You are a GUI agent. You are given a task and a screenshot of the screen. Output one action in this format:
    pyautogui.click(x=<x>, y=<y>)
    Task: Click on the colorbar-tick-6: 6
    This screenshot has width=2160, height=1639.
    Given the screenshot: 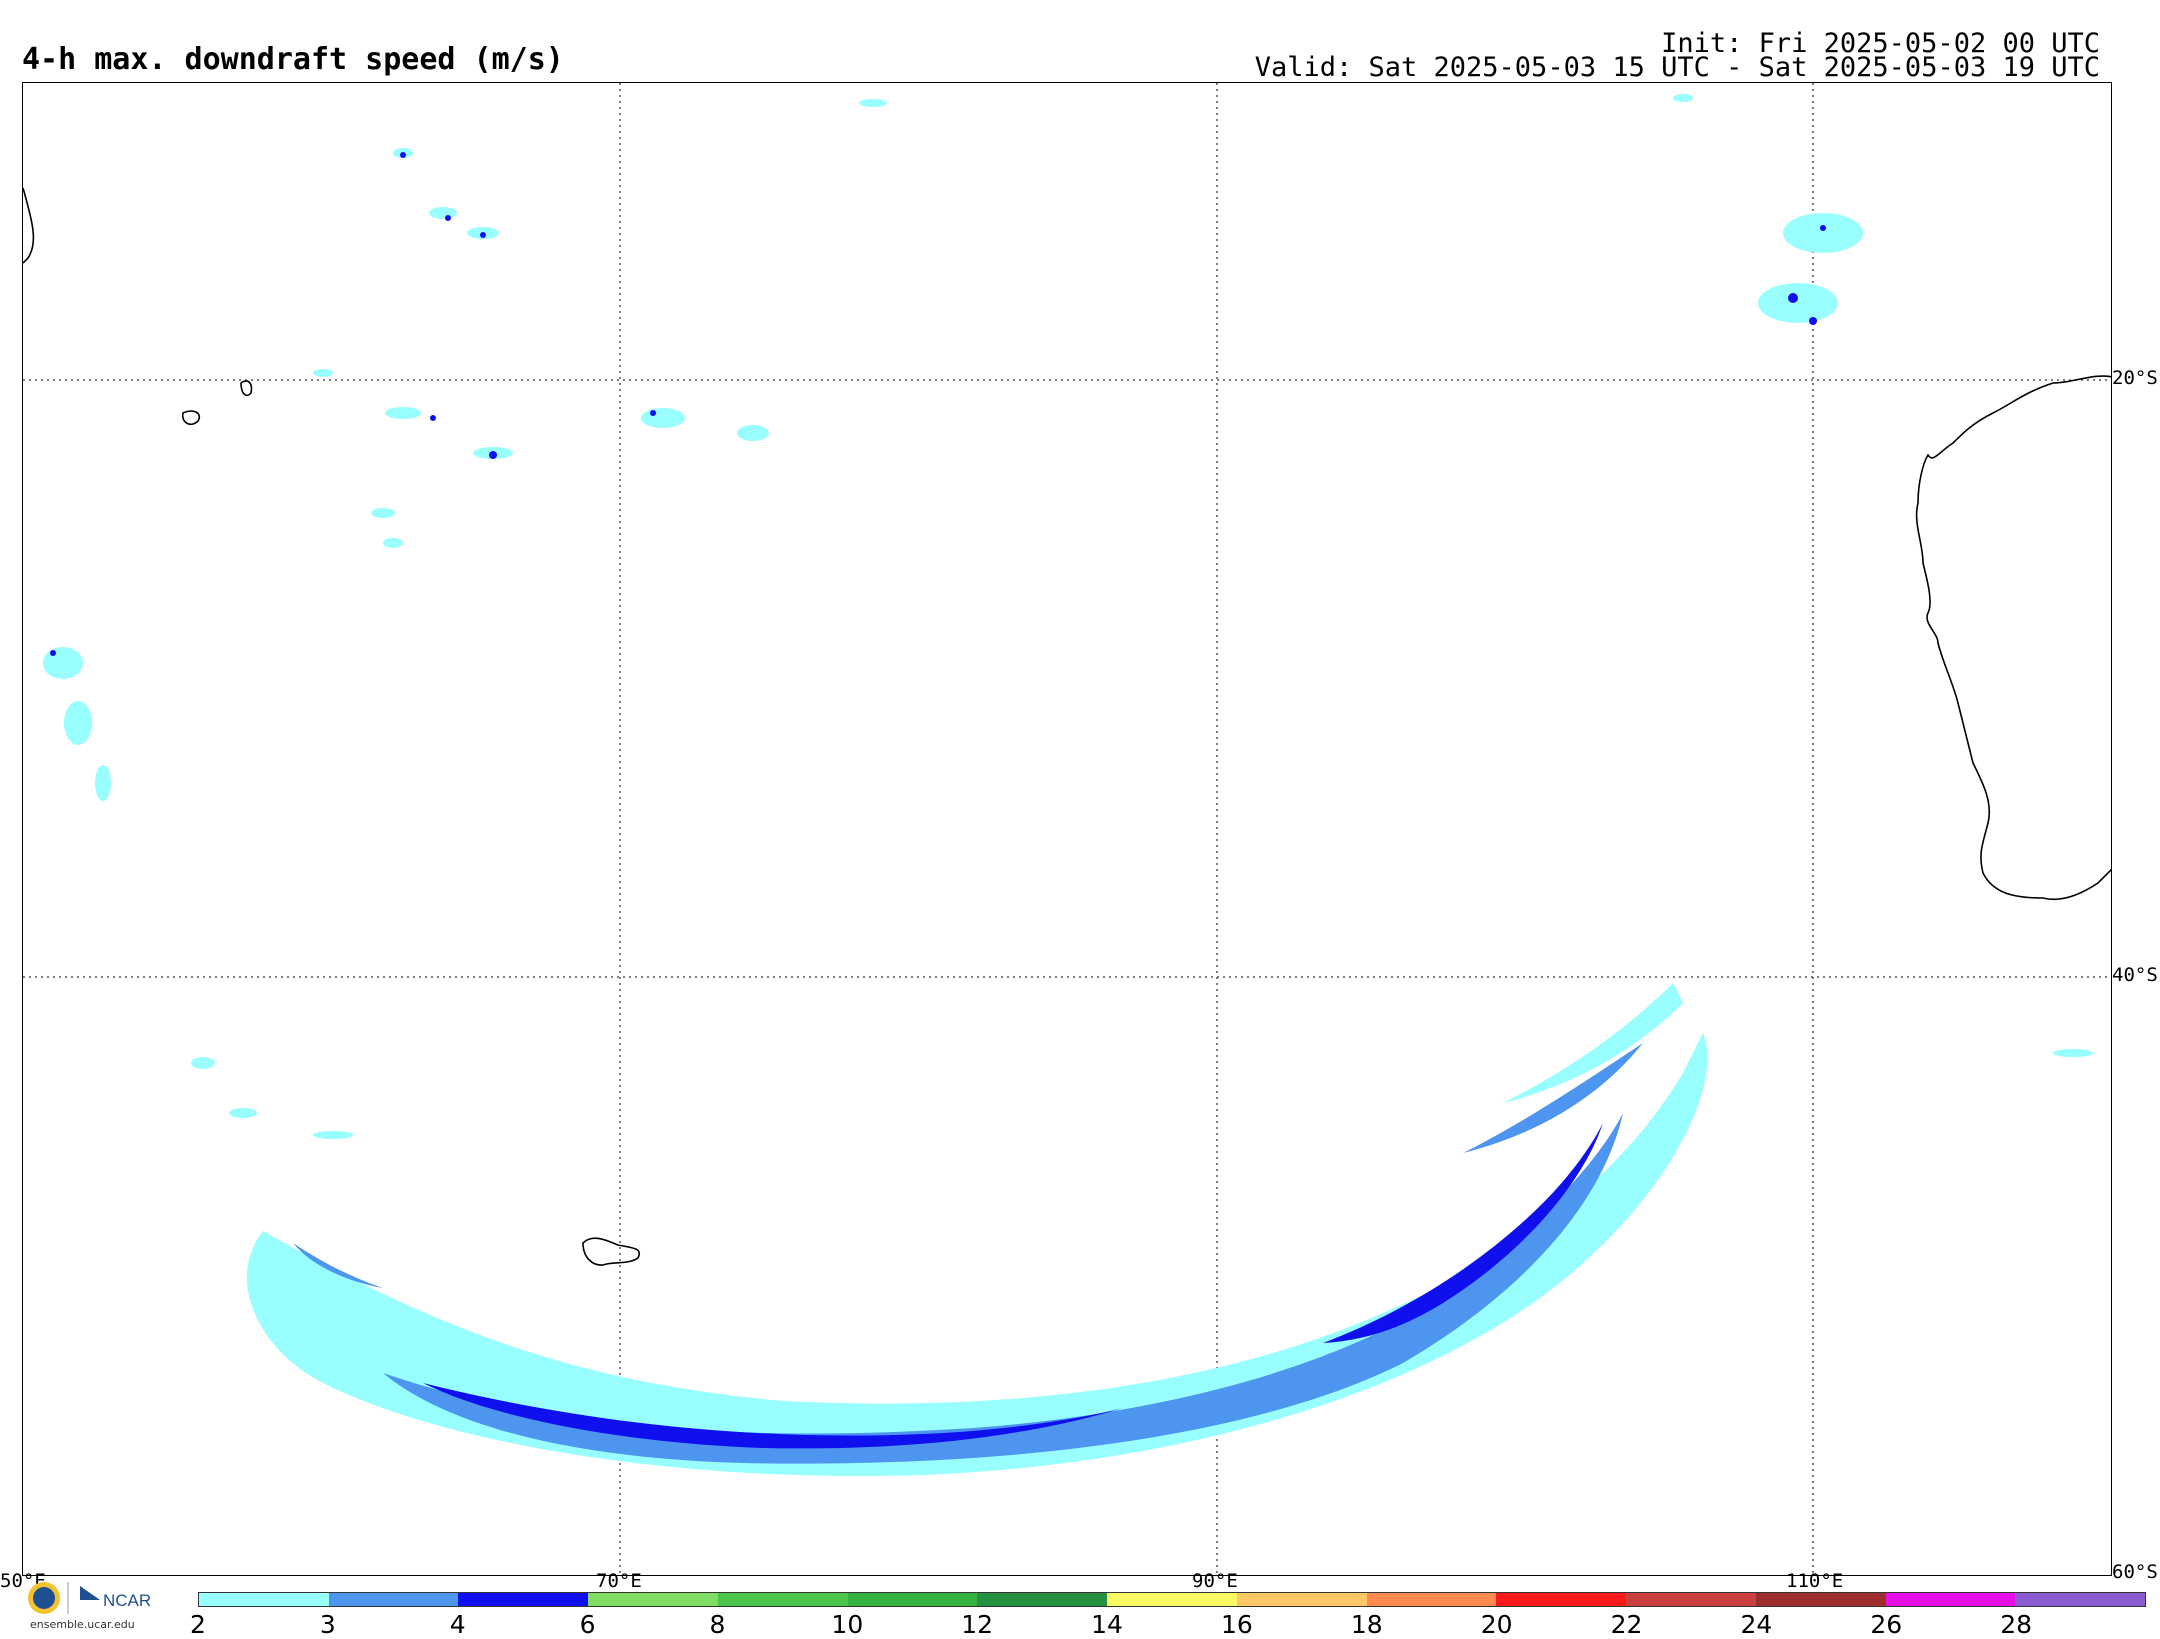 What is the action you would take?
    pyautogui.click(x=587, y=1624)
    